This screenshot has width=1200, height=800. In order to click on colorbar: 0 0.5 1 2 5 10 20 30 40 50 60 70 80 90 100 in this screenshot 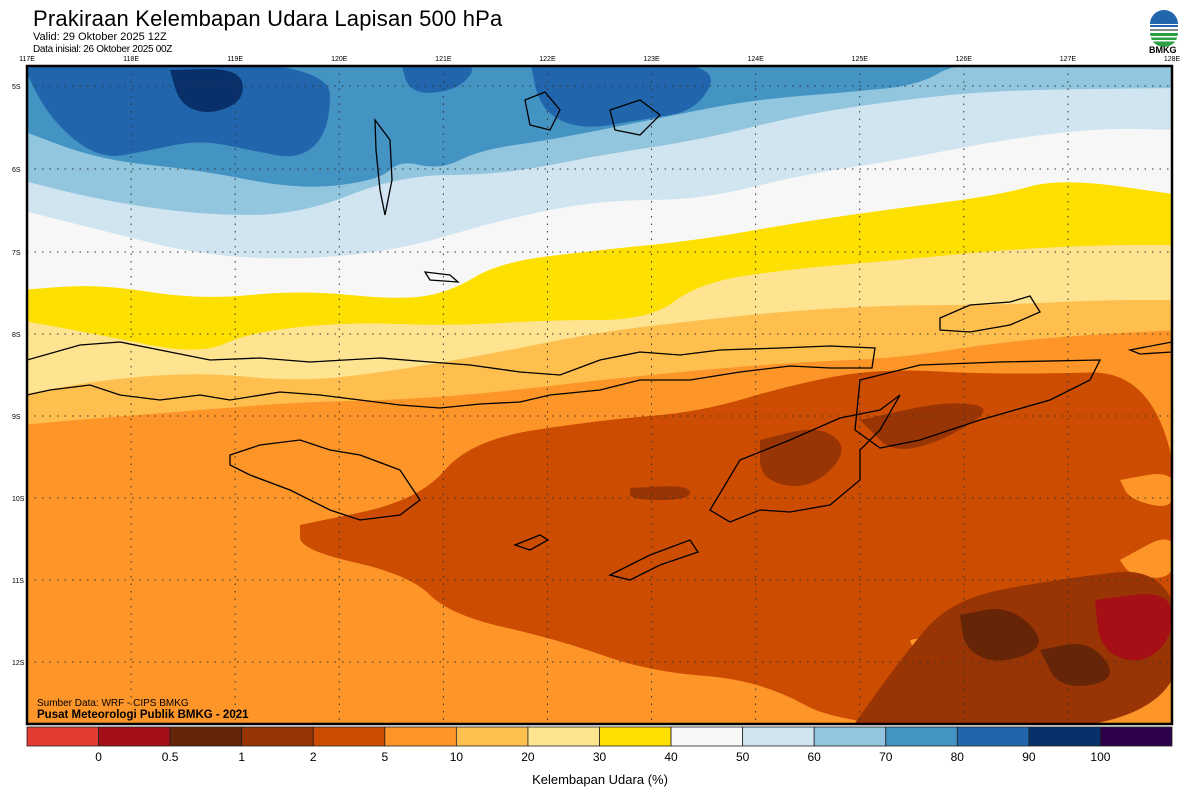, I will do `click(599, 745)`.